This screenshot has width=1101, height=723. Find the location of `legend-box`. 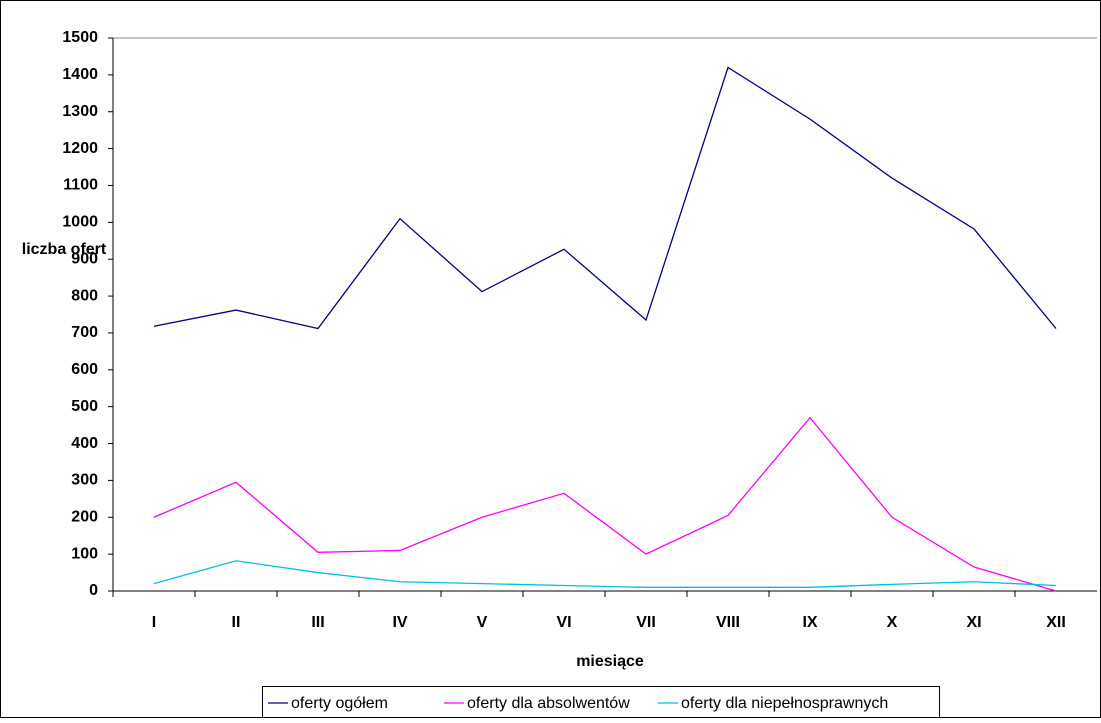

legend-box is located at coordinates (601, 702).